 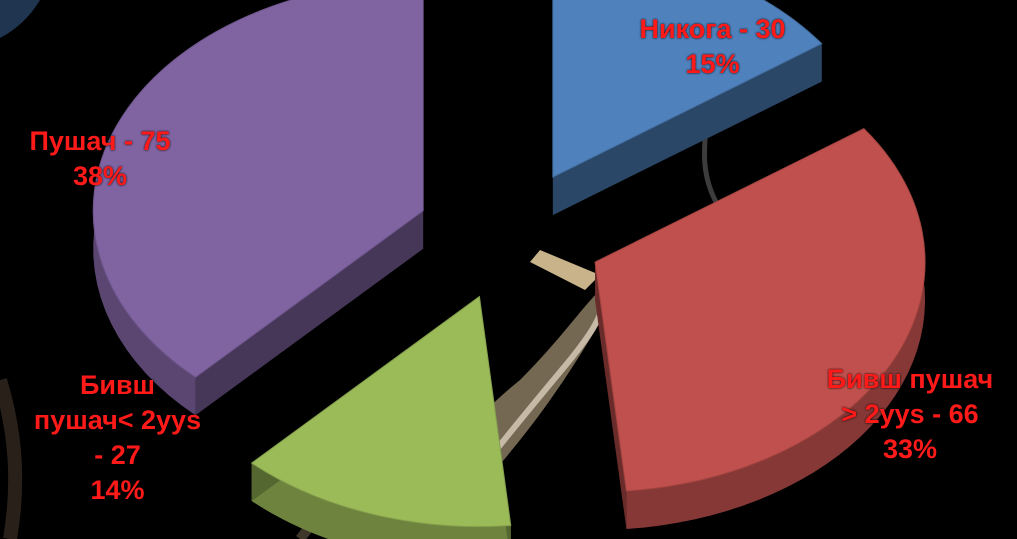 What do you see at coordinates (712, 29) in the screenshot?
I see `label-never-name: Никога - 30` at bounding box center [712, 29].